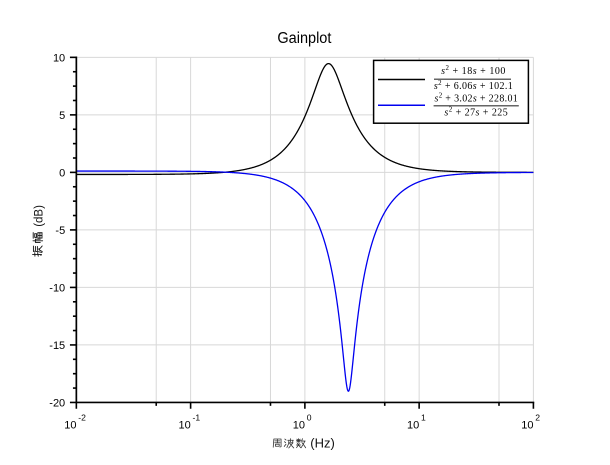  Describe the element at coordinates (82, 418) in the screenshot. I see `svg-text: -2` at that location.